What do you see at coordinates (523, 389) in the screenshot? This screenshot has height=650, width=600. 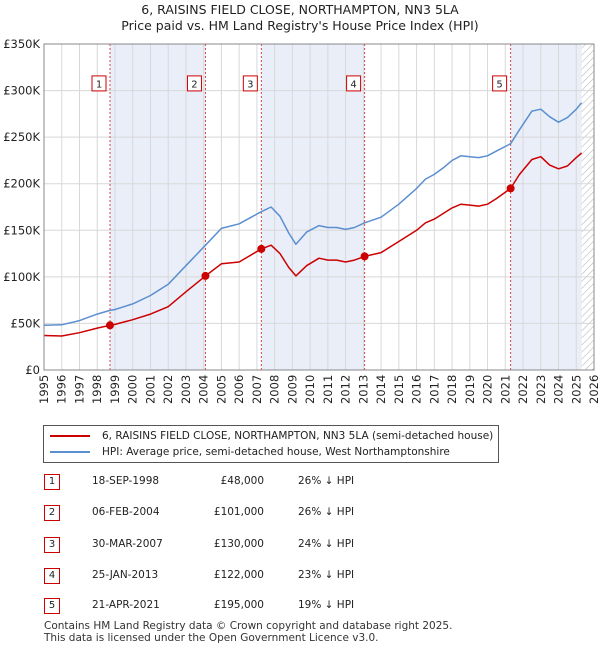 I see `x-tick-label: 2022` at bounding box center [523, 389].